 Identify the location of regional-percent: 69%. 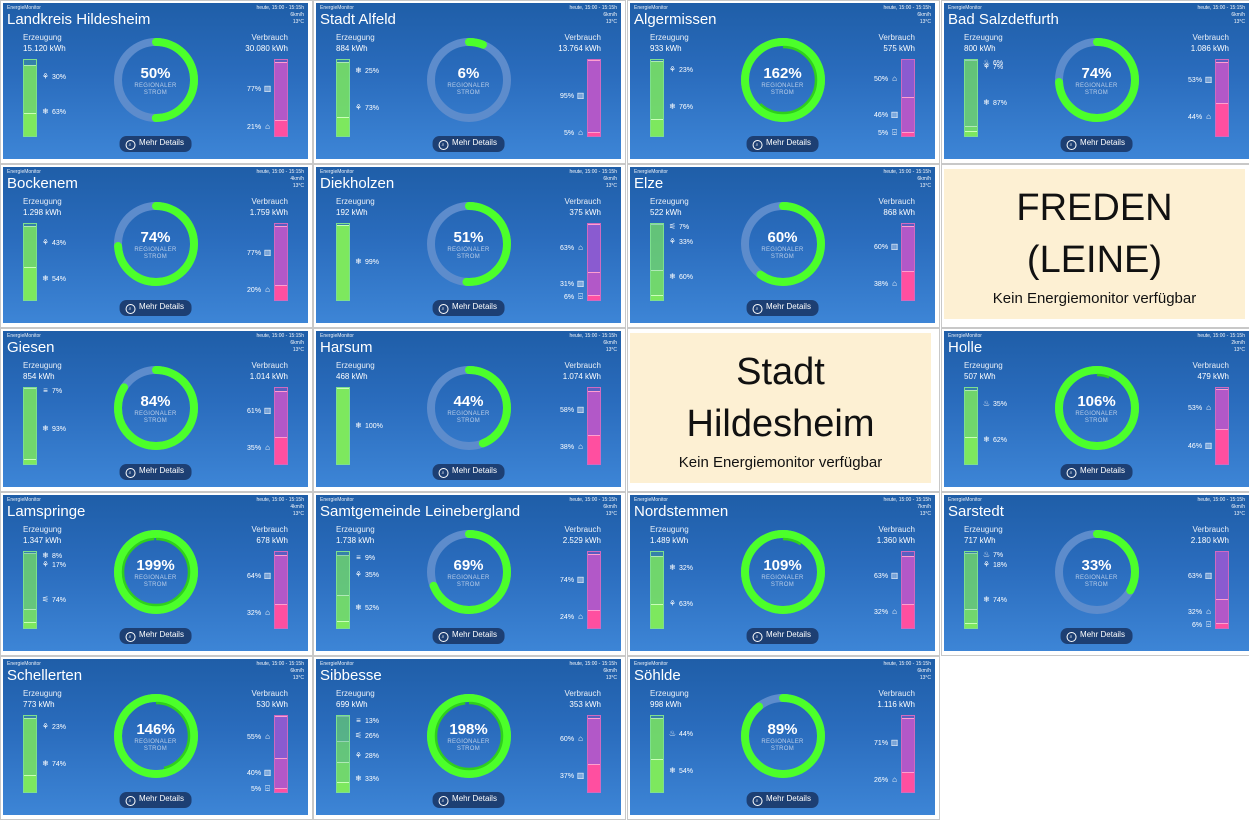
(468, 565).